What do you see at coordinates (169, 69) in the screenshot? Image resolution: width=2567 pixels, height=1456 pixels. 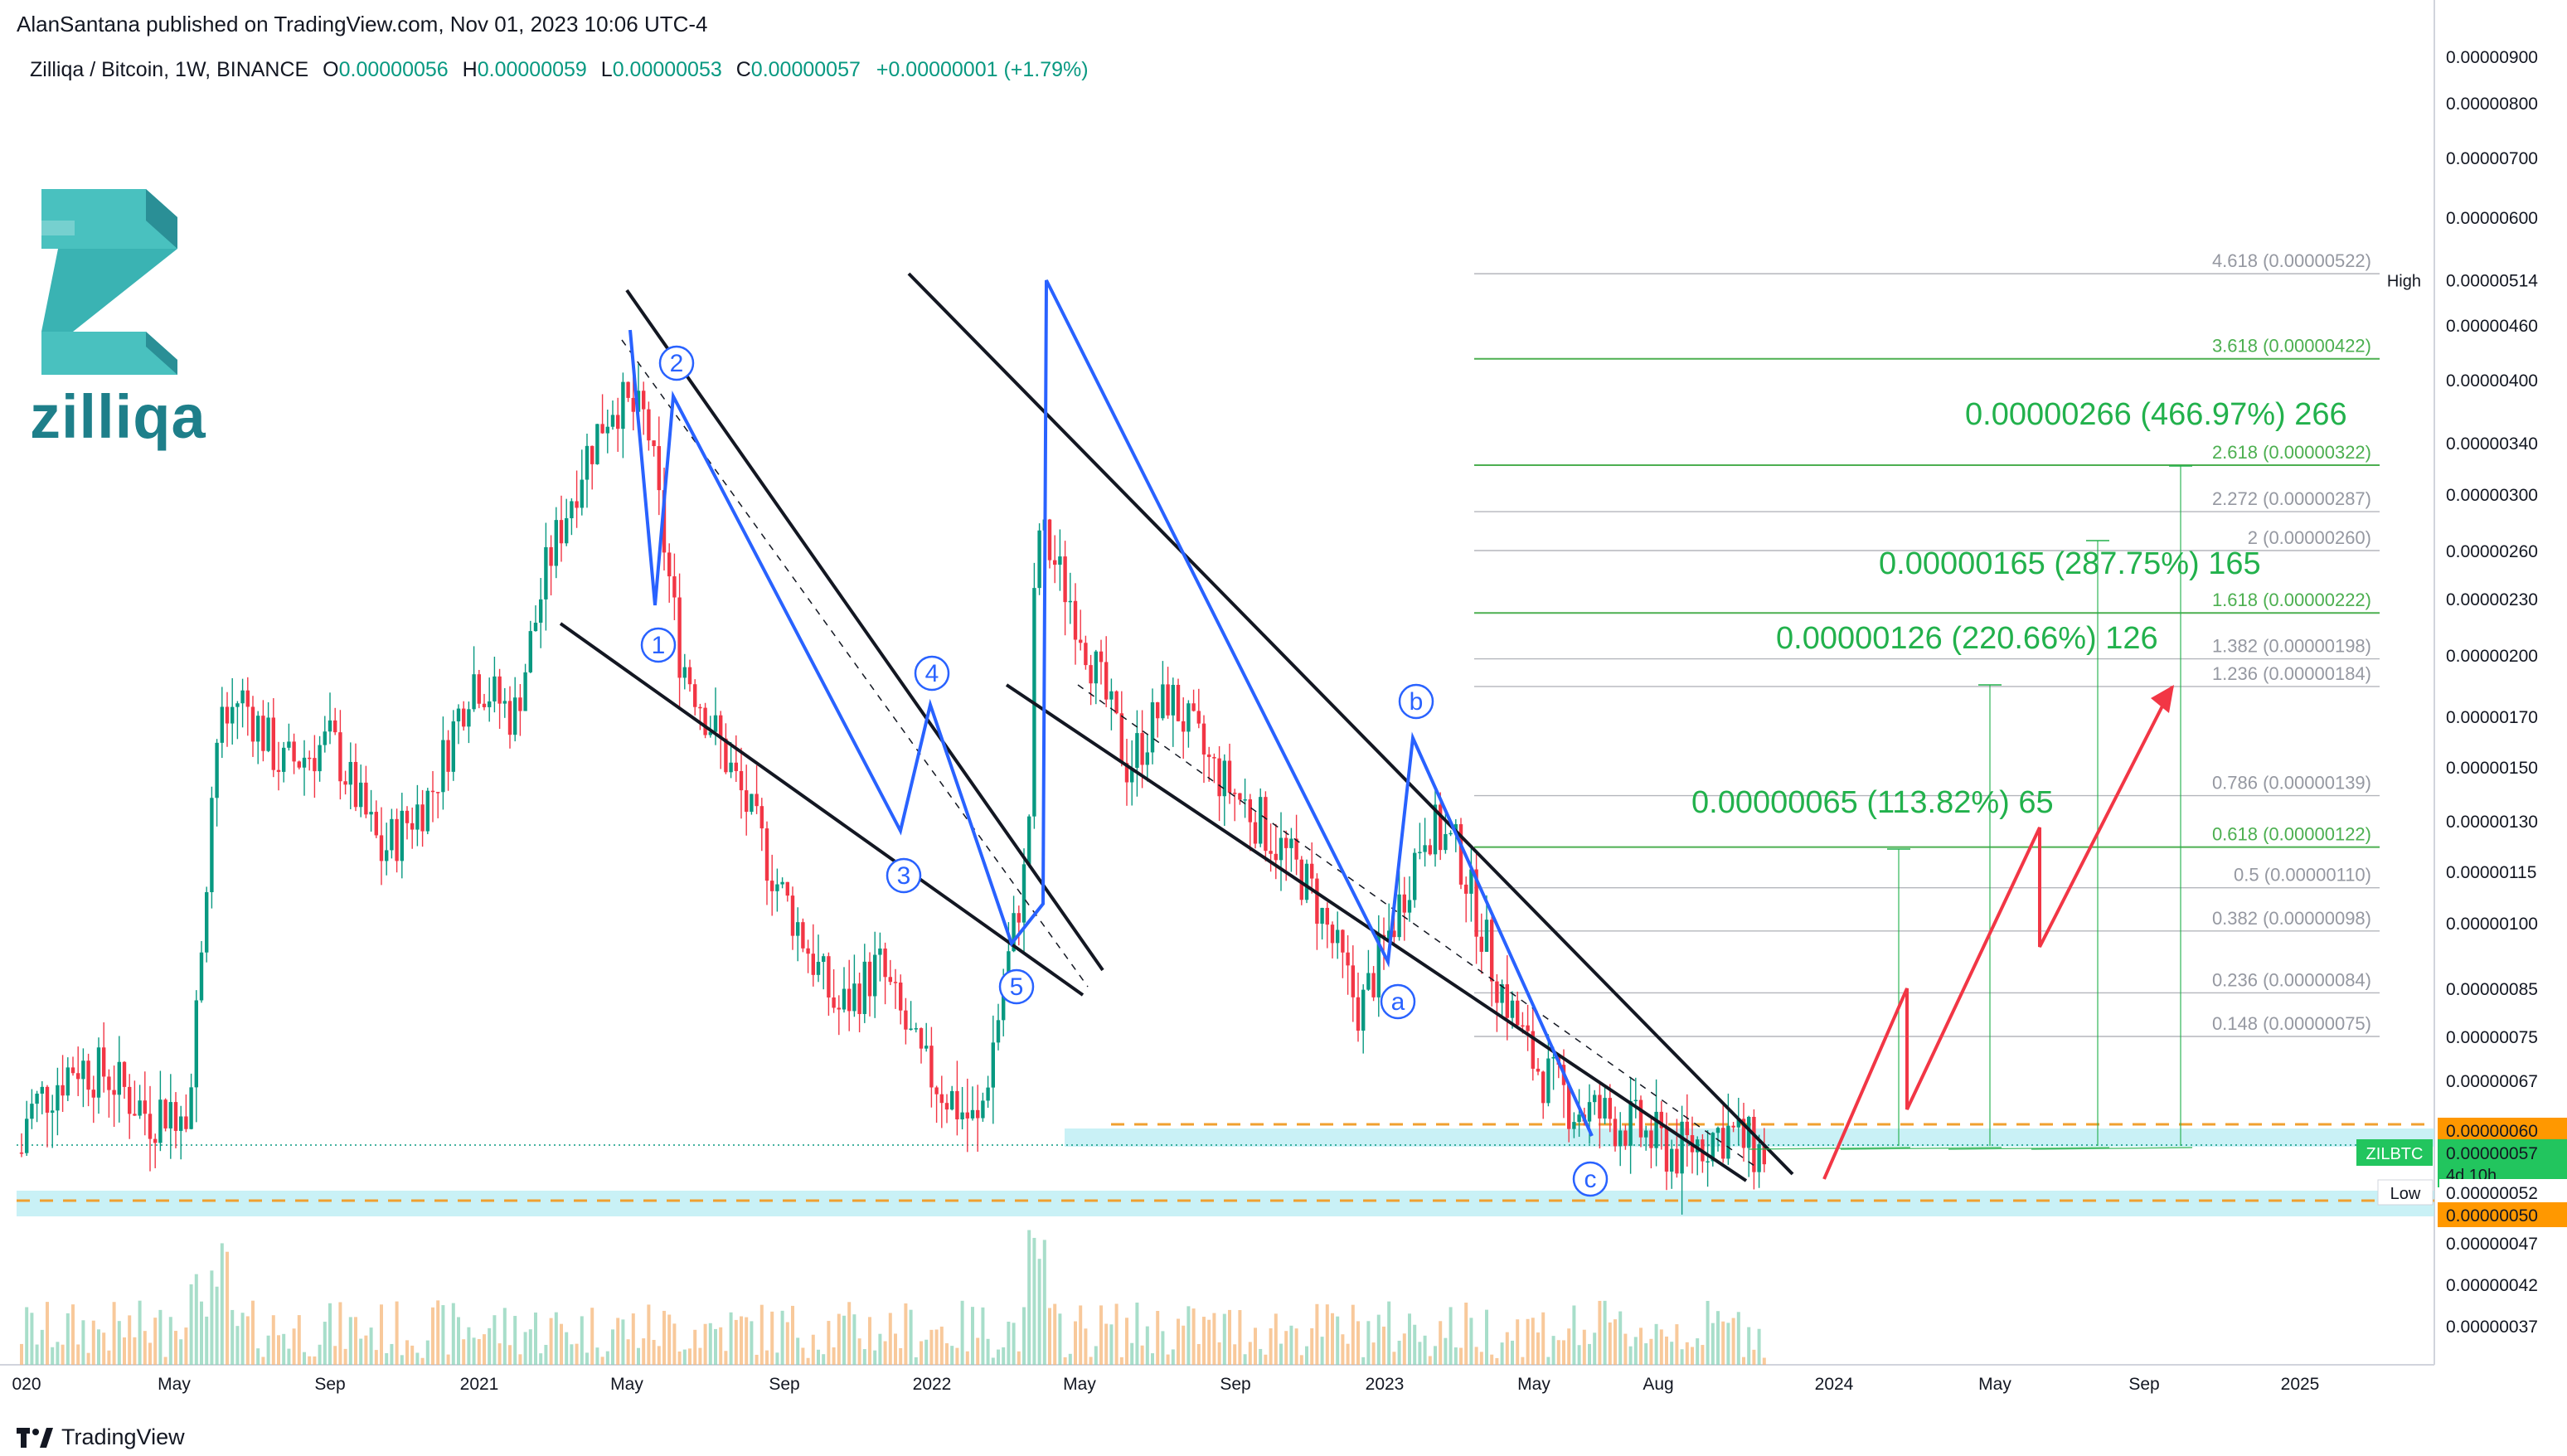 I see `symbol-title: Zilliqa / Bitcoin, 1W, BINANCE` at bounding box center [169, 69].